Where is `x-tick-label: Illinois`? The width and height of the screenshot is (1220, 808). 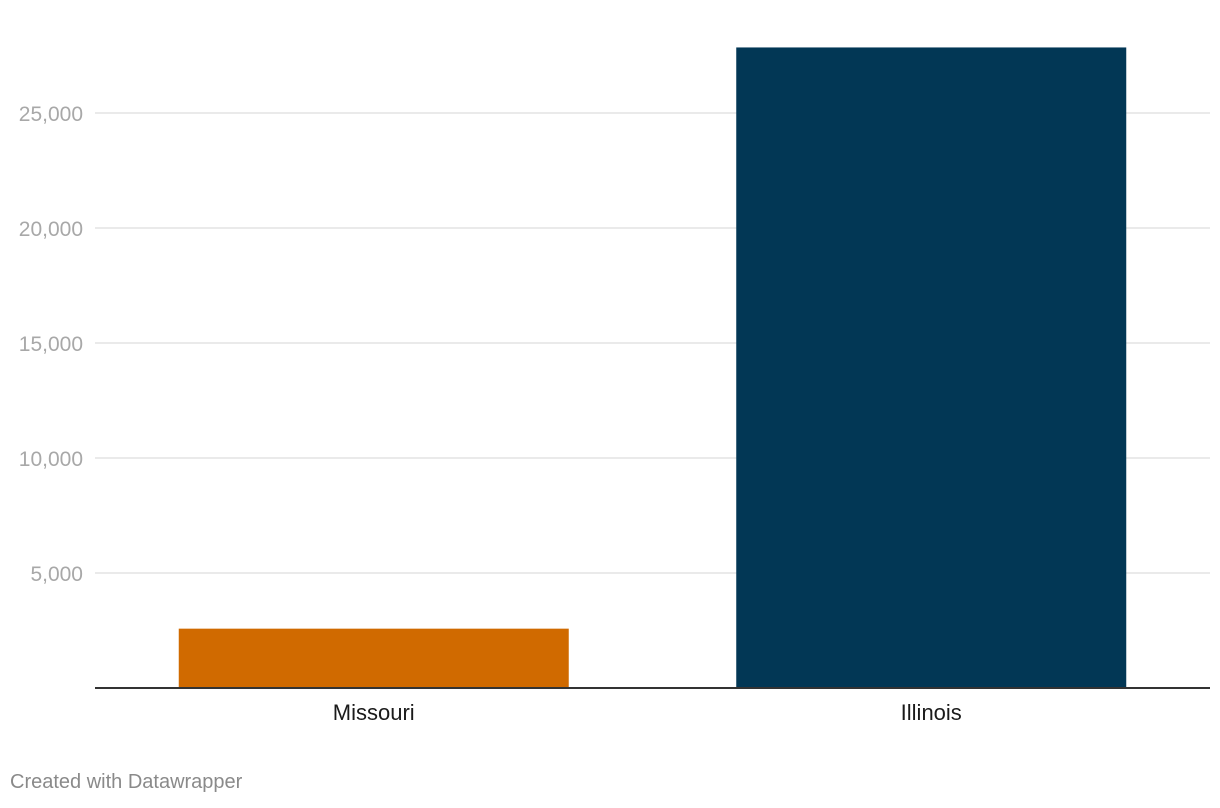
x-tick-label: Illinois is located at coordinates (931, 712).